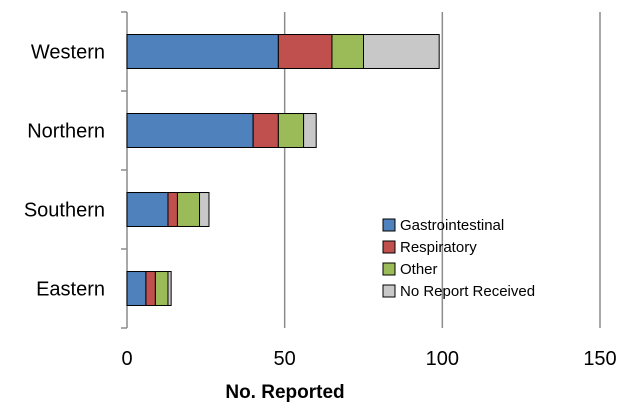 Image resolution: width=621 pixels, height=411 pixels. I want to click on bar-western-no-report-received, so click(401, 51).